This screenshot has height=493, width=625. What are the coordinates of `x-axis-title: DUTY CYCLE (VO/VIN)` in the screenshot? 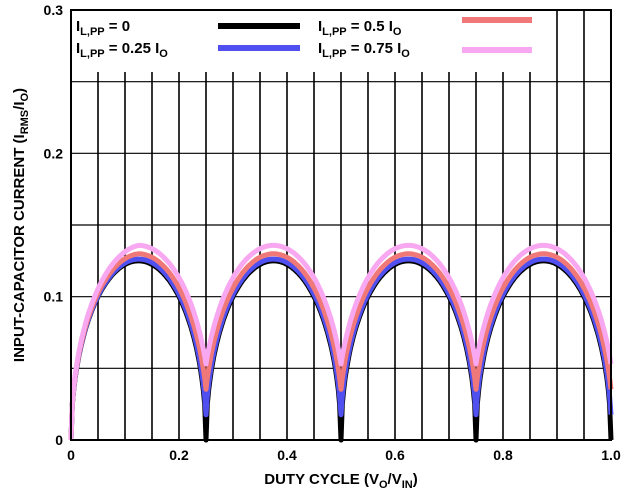 It's located at (340, 481).